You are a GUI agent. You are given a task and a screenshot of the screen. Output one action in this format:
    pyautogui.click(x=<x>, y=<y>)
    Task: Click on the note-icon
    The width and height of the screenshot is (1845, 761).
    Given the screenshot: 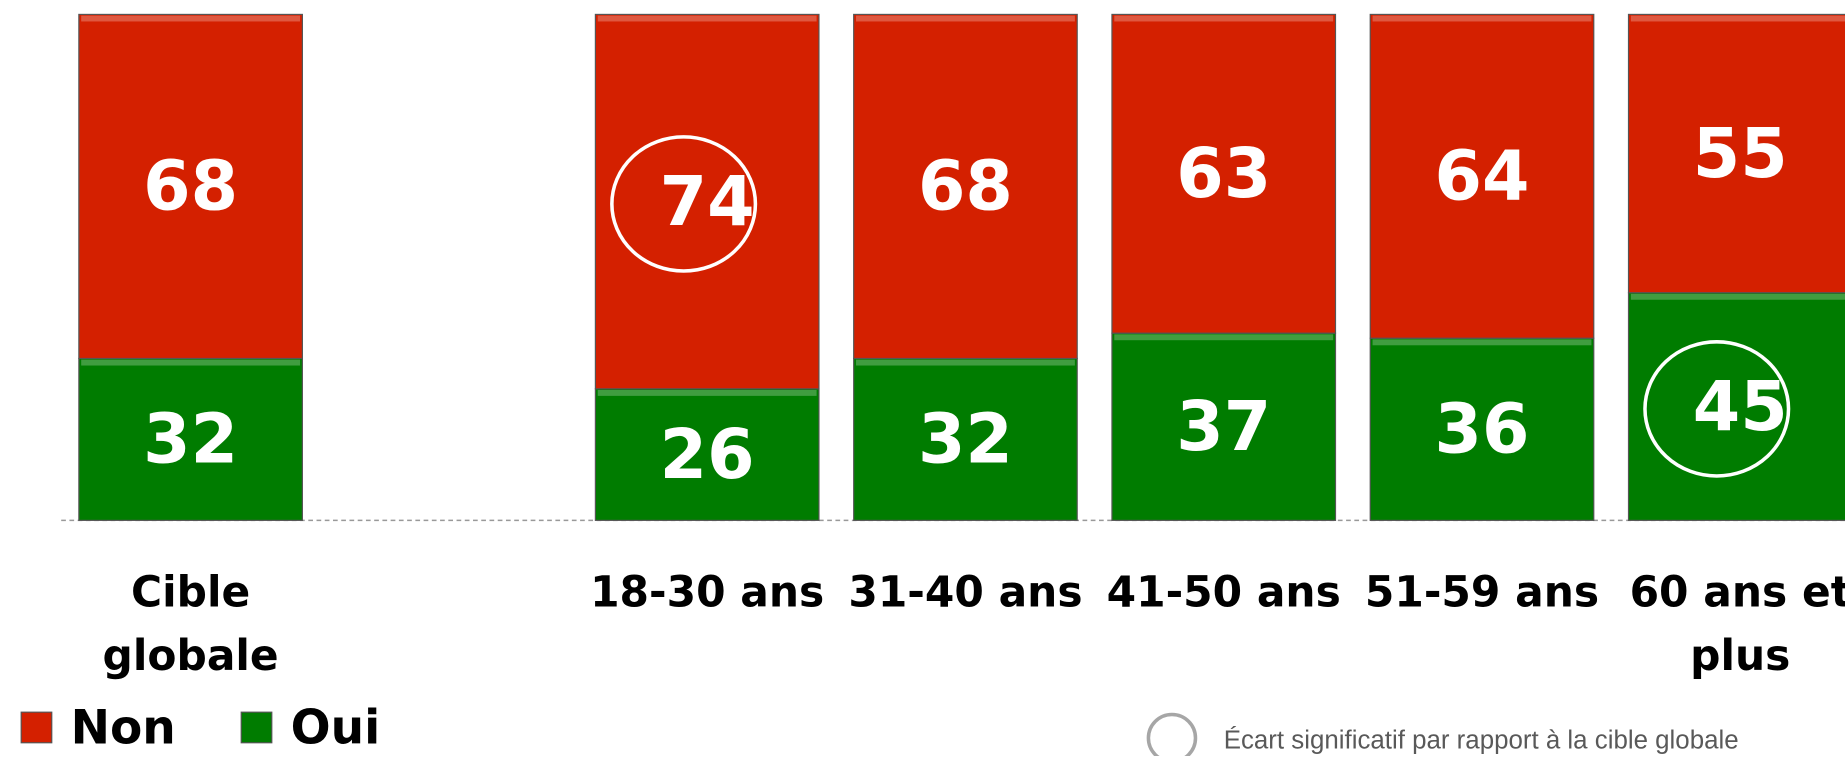 What is the action you would take?
    pyautogui.click(x=1172, y=736)
    